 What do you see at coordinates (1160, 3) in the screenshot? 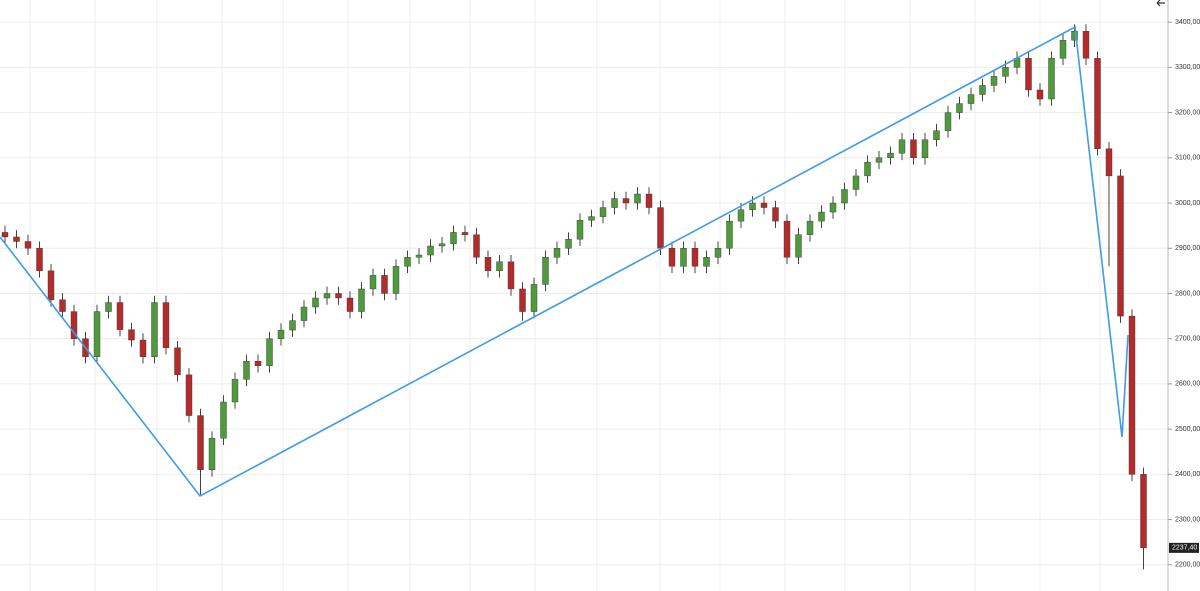
I see `back-arrow-icon` at bounding box center [1160, 3].